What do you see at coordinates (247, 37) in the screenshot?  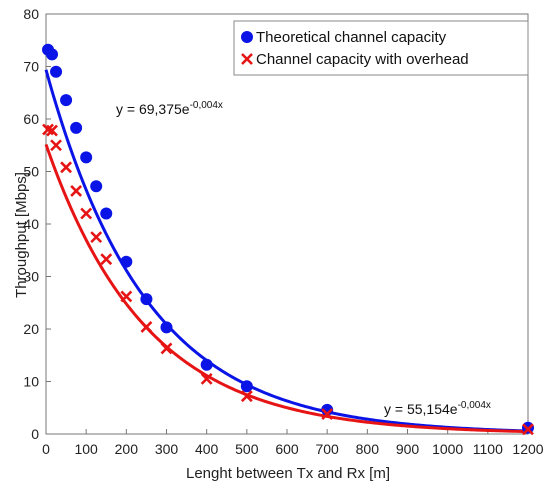 I see `legend-marker-circle` at bounding box center [247, 37].